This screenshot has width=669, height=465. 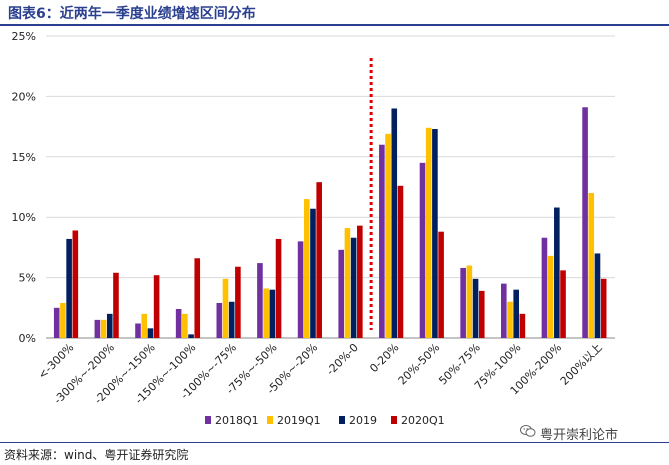 I want to click on y-tick-label: 0%, so click(x=27, y=338).